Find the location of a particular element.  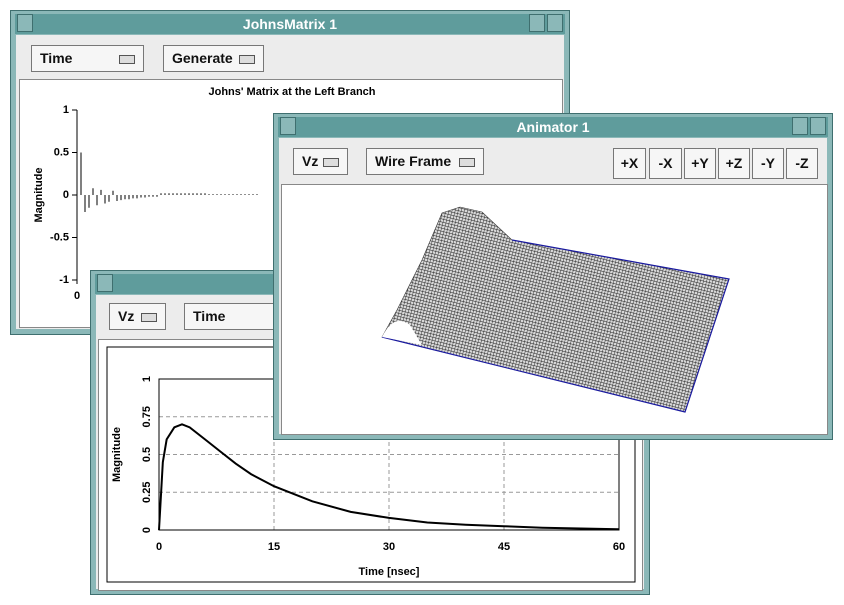

window-title: JohnsMatrix 1 is located at coordinates (290, 24).